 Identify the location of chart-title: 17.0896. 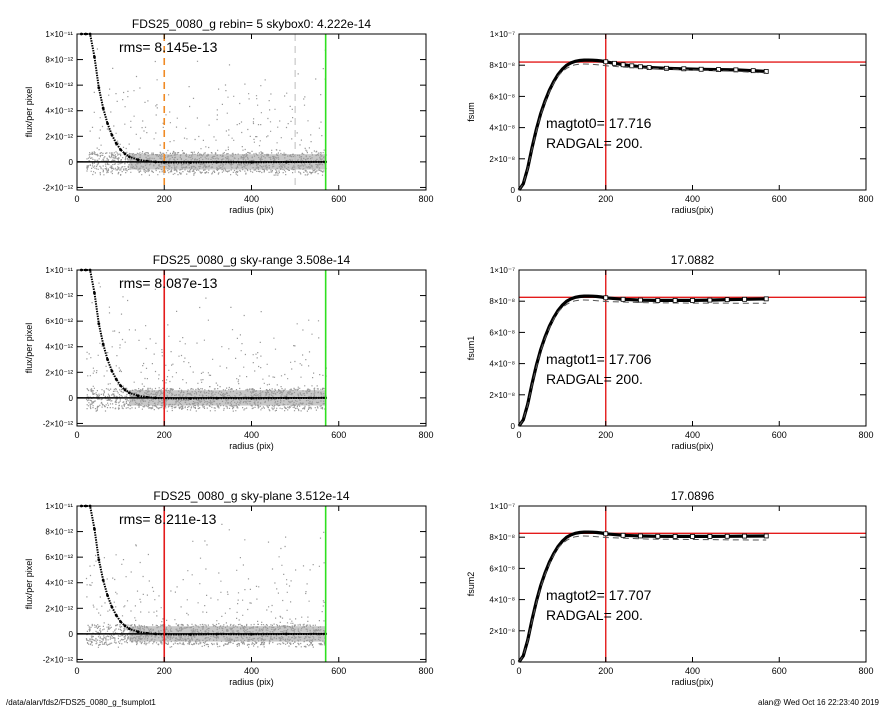
(693, 496).